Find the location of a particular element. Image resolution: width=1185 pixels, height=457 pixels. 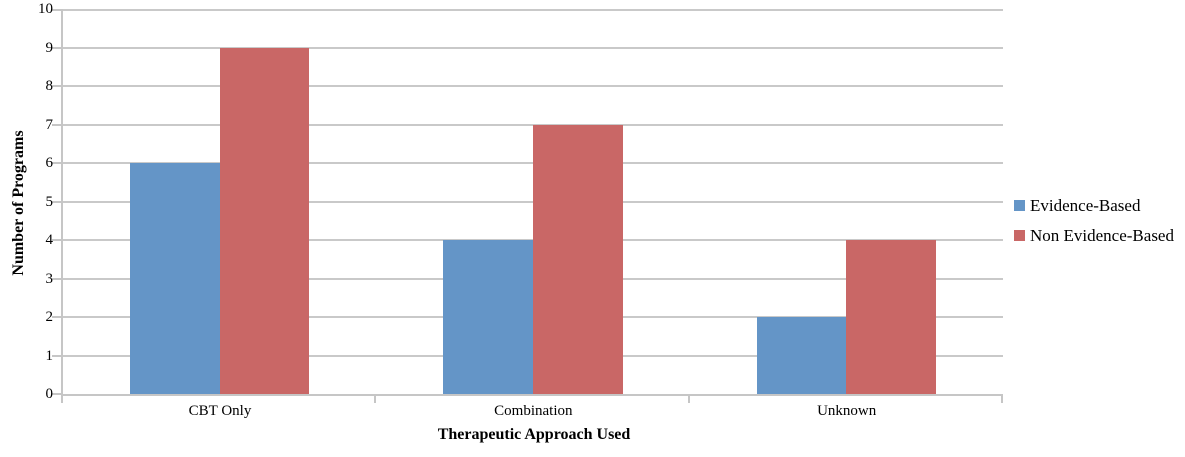

legend-marker-non-evidence-based is located at coordinates (1019, 235).